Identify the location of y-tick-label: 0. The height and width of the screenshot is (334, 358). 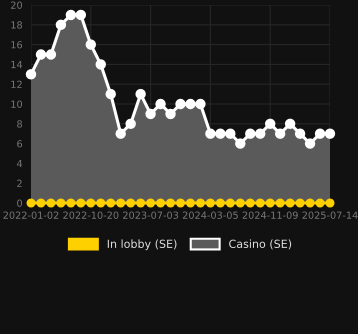
(19, 203).